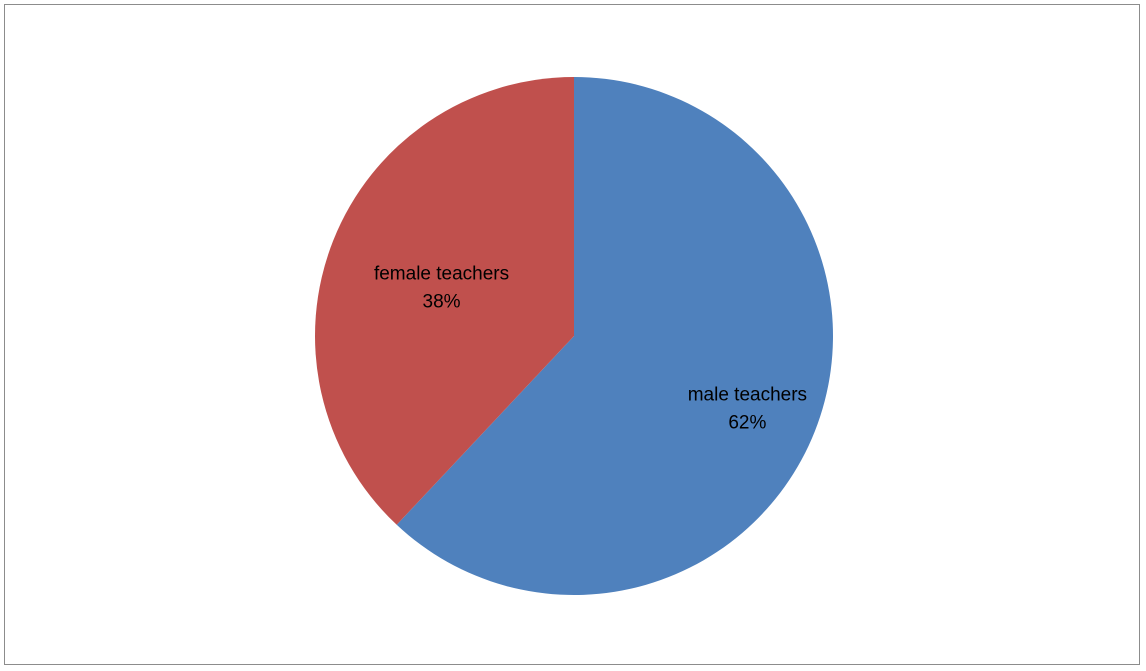  What do you see at coordinates (441, 274) in the screenshot?
I see `slice-label-female-teachers: female teachers` at bounding box center [441, 274].